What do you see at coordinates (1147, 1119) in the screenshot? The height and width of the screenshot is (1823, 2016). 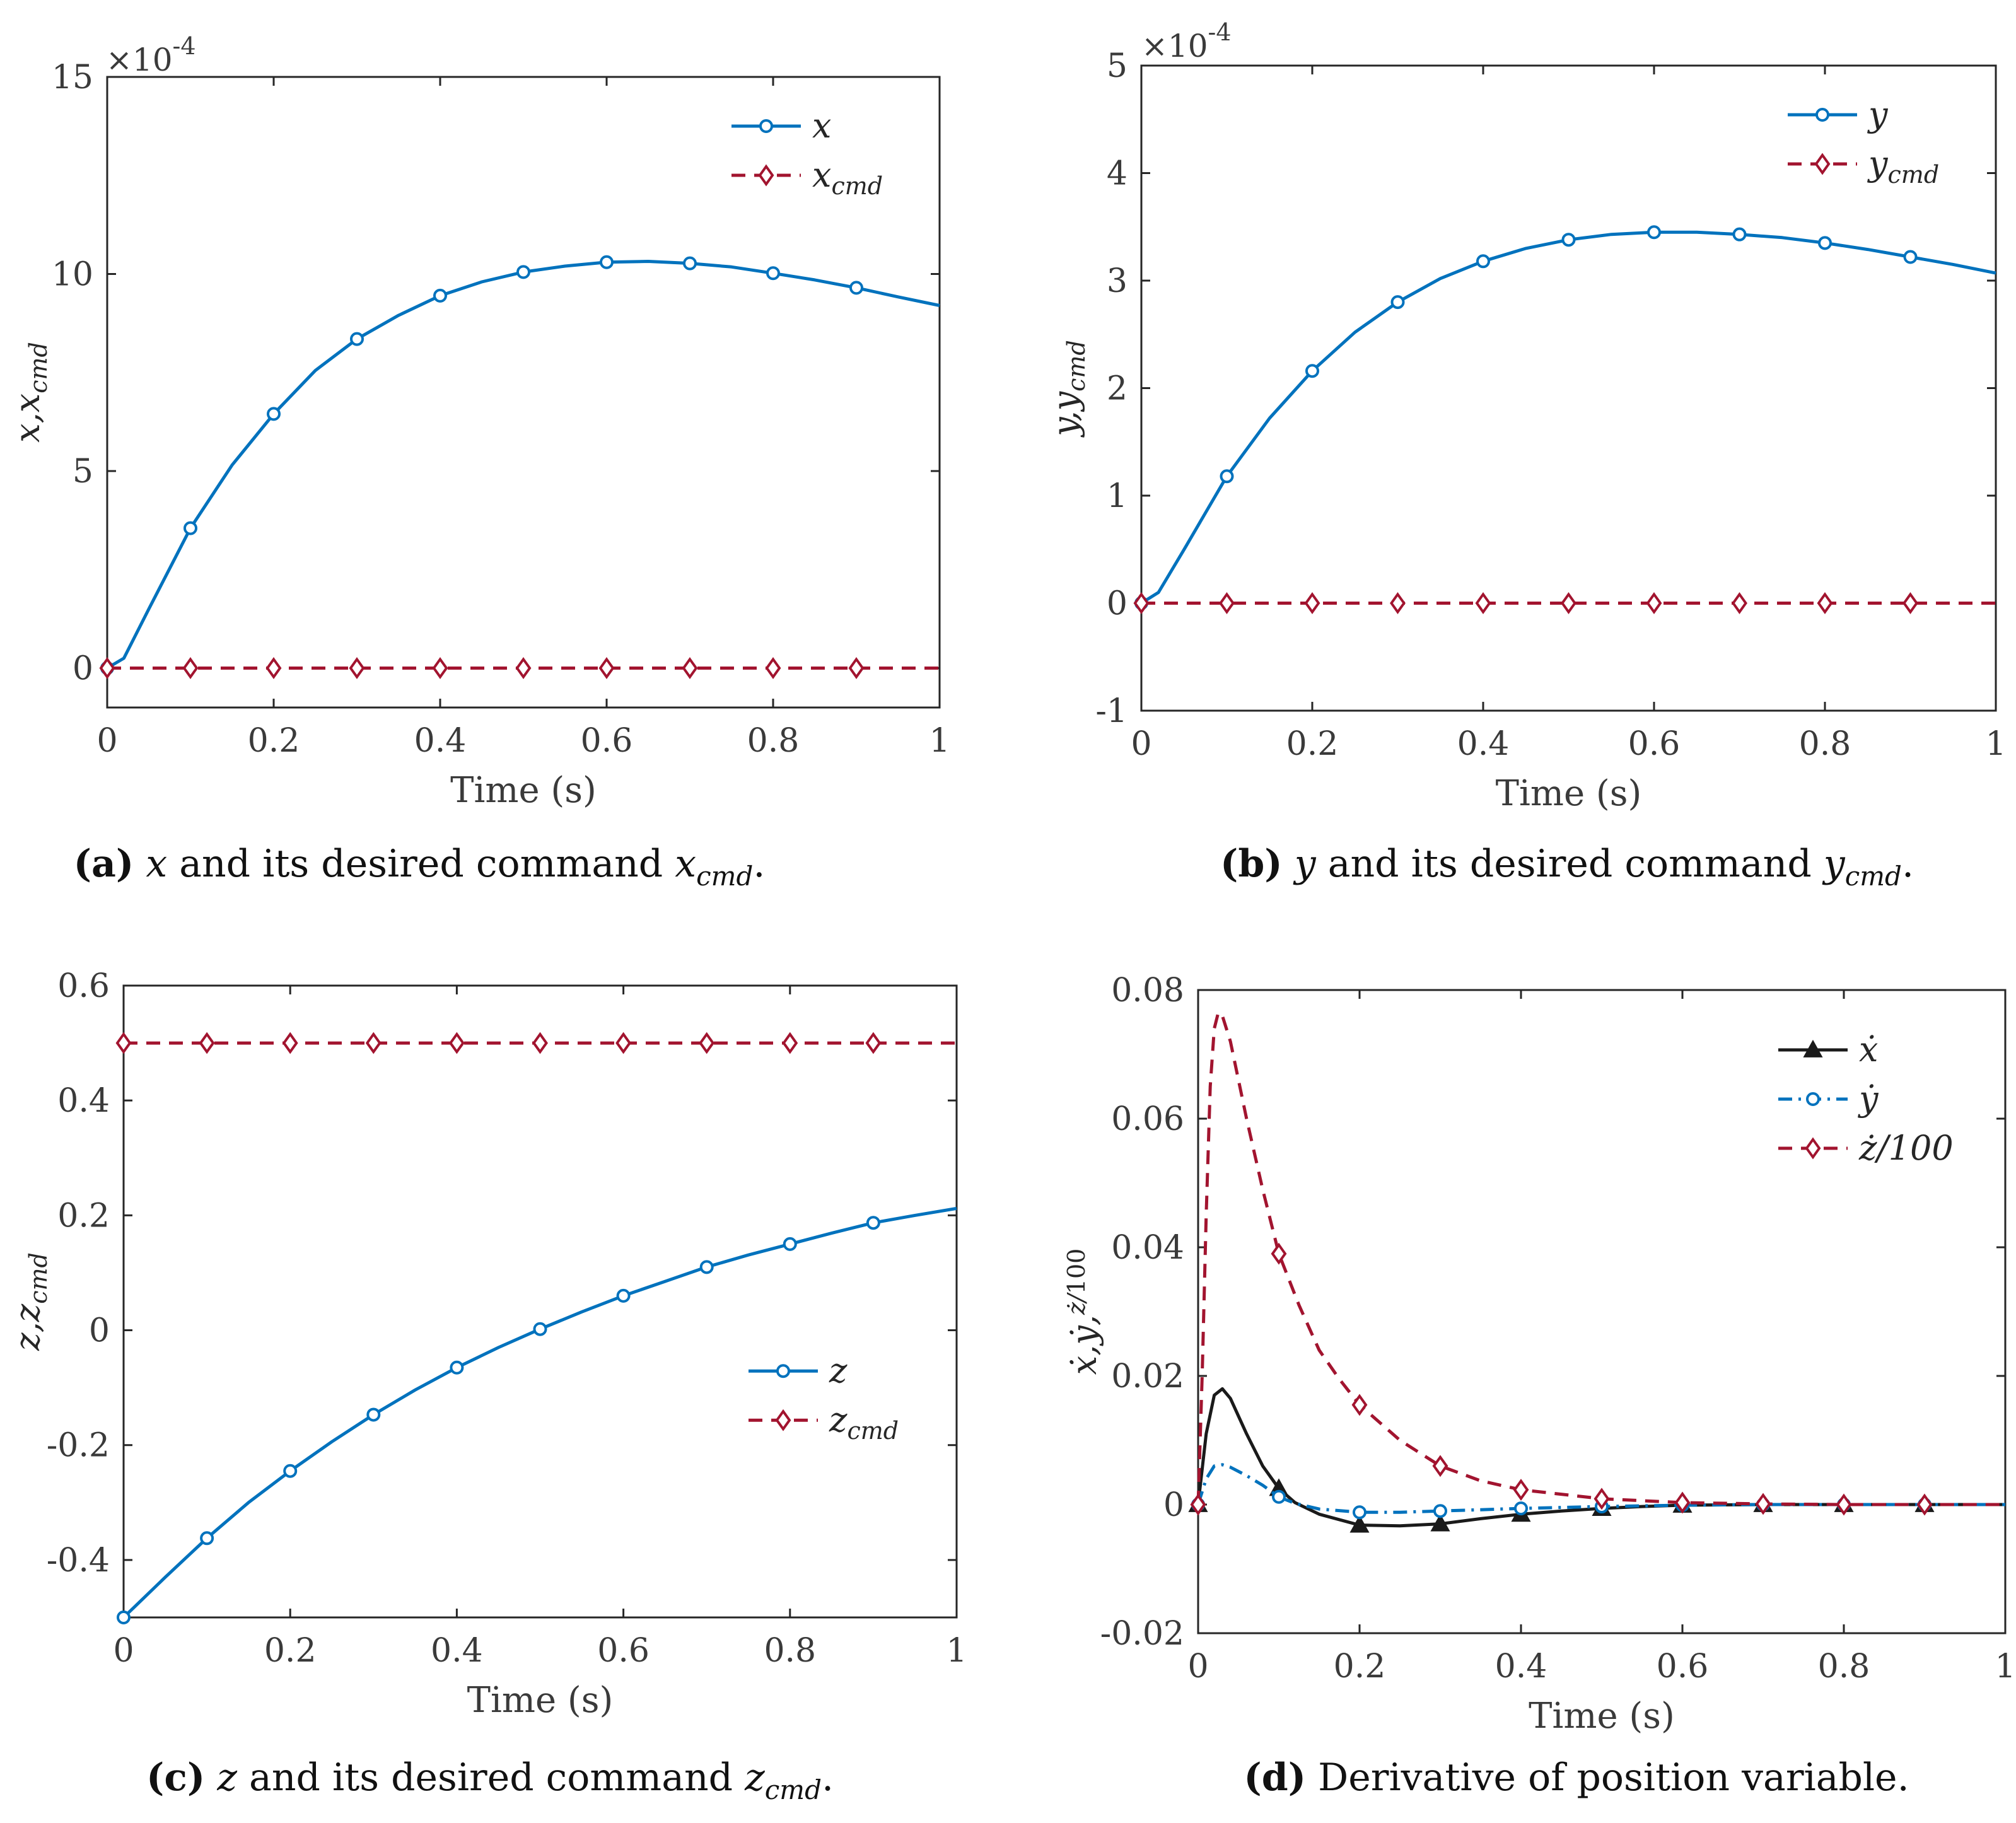 I see `y-tick-label: 0.06` at bounding box center [1147, 1119].